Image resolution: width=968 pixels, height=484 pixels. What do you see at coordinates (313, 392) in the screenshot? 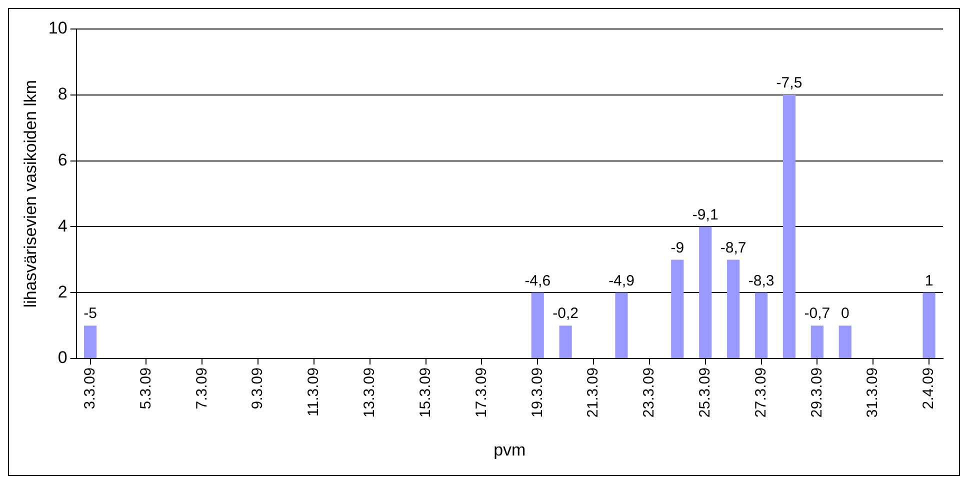
I see `x-tick-label: 11.3.09` at bounding box center [313, 392].